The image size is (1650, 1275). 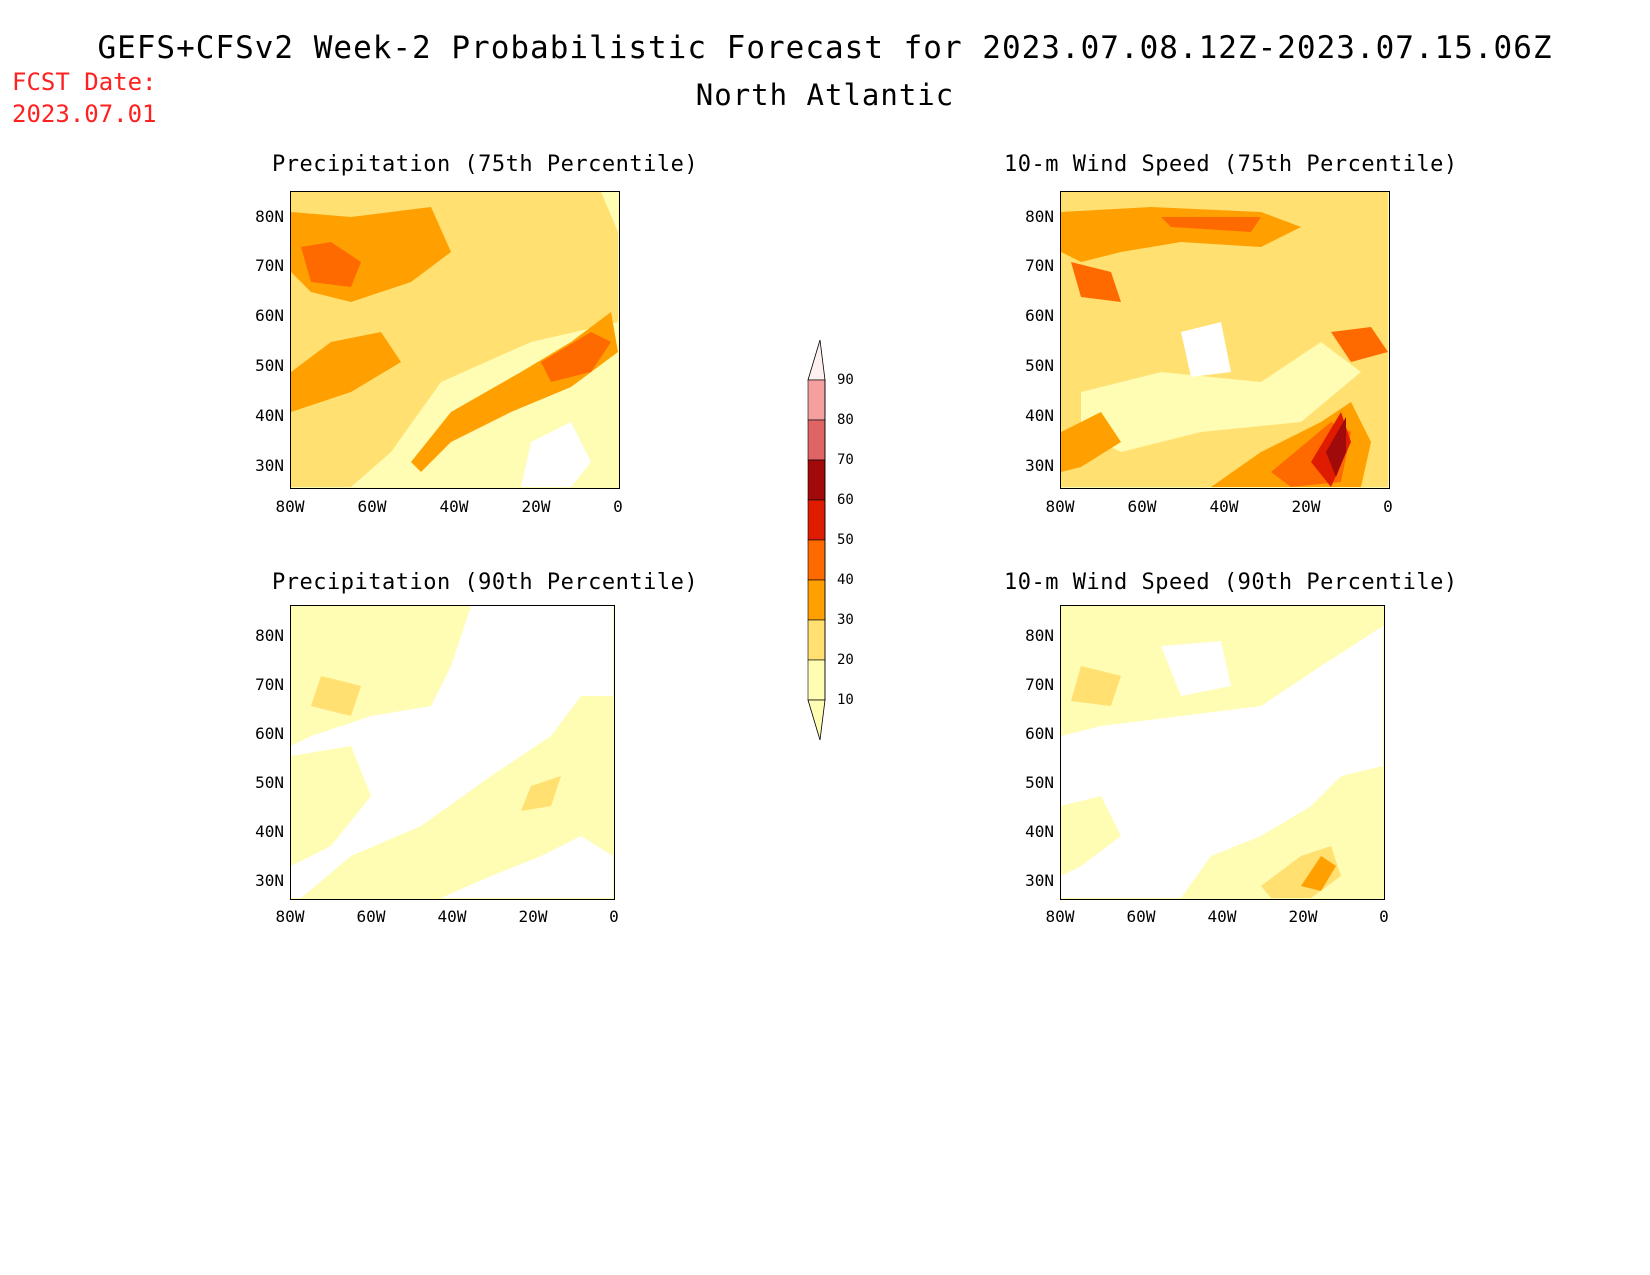 I want to click on legend-label: 70, so click(x=845, y=460).